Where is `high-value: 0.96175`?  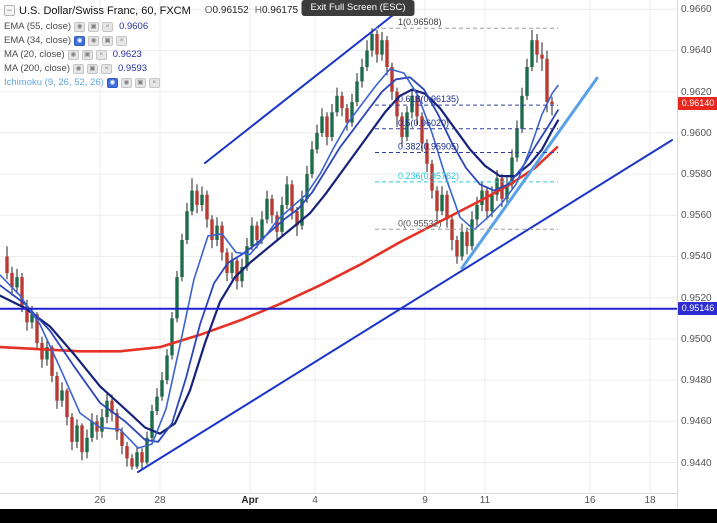
high-value: 0.96175 is located at coordinates (280, 10).